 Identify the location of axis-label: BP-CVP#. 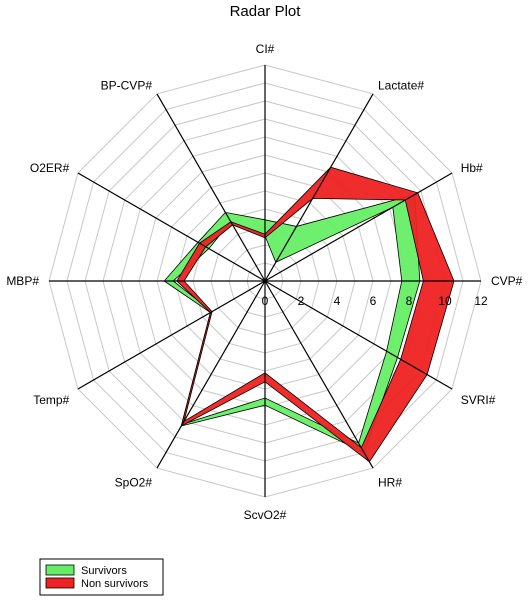
(127, 85).